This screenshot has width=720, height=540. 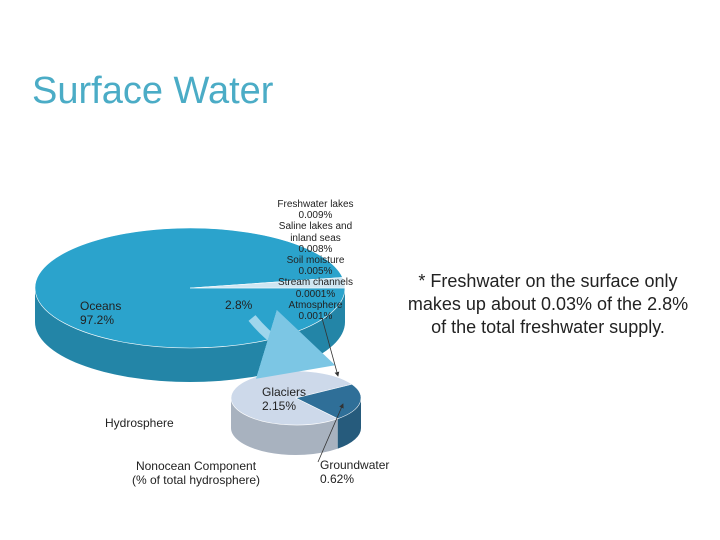 What do you see at coordinates (315, 305) in the screenshot?
I see `item-name: Atmosphere` at bounding box center [315, 305].